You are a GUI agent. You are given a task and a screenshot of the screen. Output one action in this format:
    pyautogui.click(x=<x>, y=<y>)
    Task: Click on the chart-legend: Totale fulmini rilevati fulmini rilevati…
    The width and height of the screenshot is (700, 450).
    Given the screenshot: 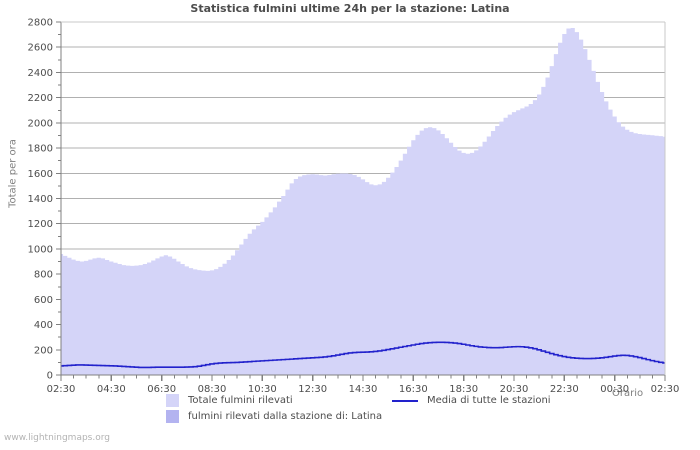 What is the action you would take?
    pyautogui.click(x=350, y=410)
    